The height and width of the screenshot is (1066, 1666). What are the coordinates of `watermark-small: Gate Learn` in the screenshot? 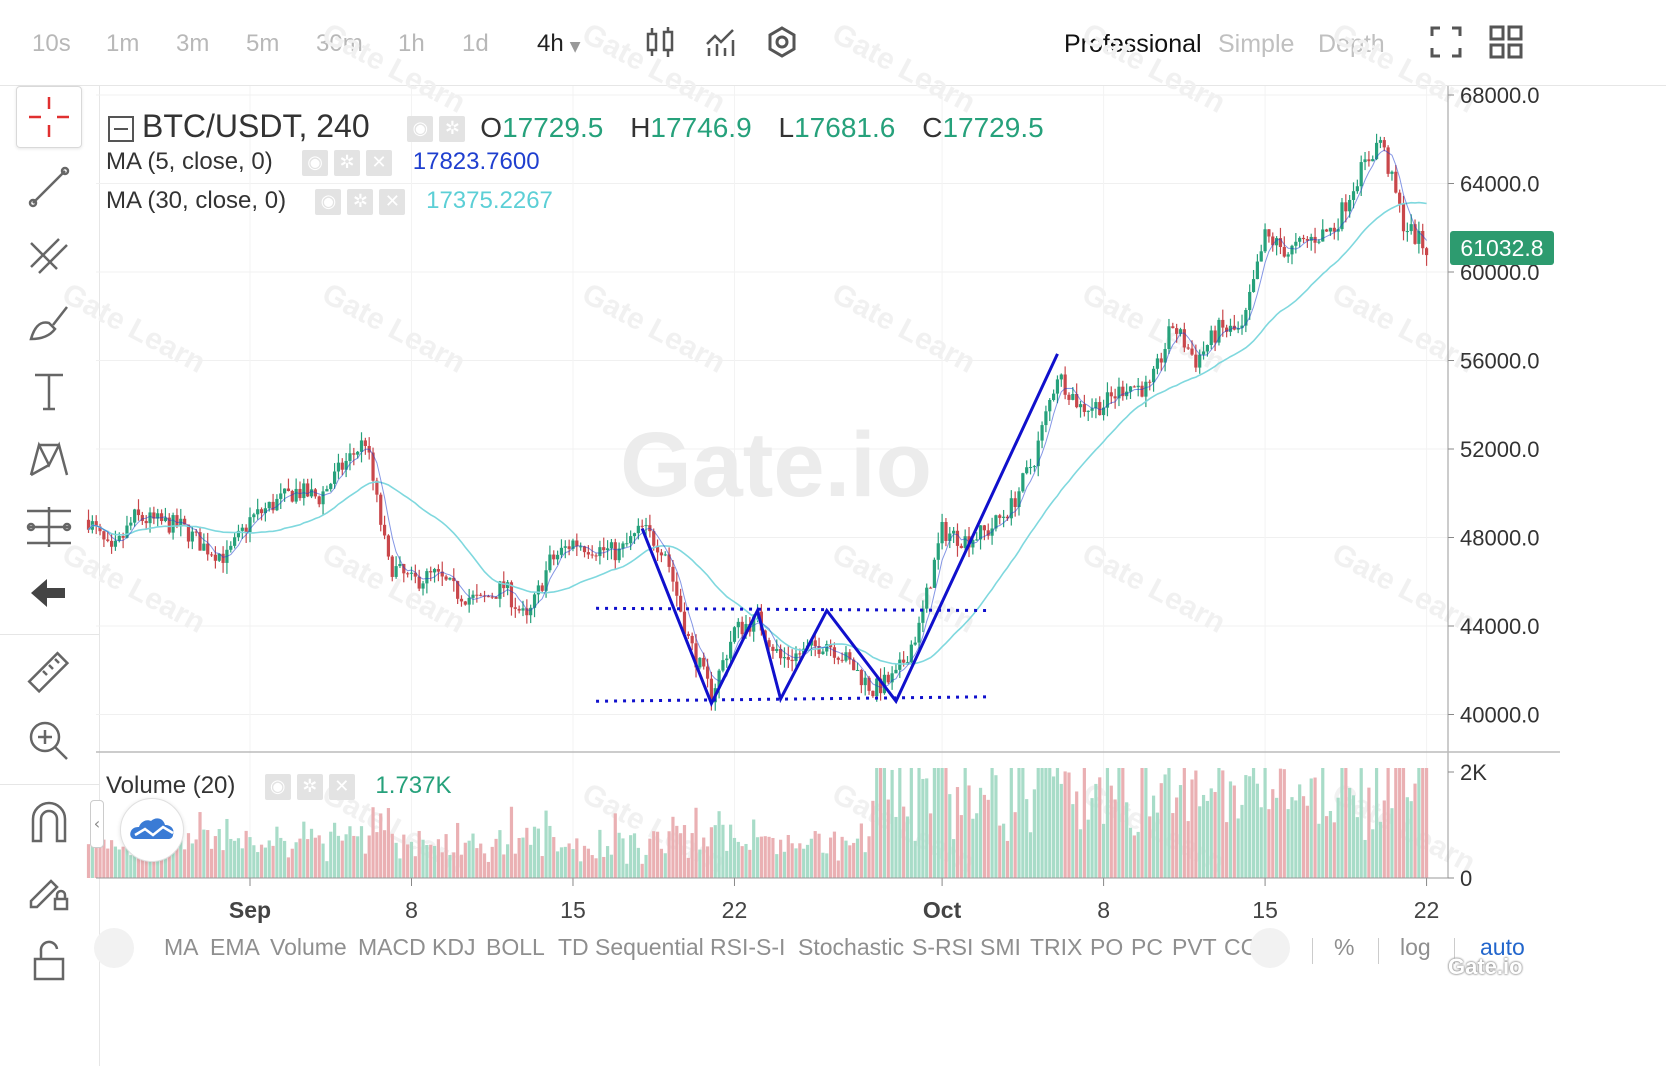 It's located at (1404, 588).